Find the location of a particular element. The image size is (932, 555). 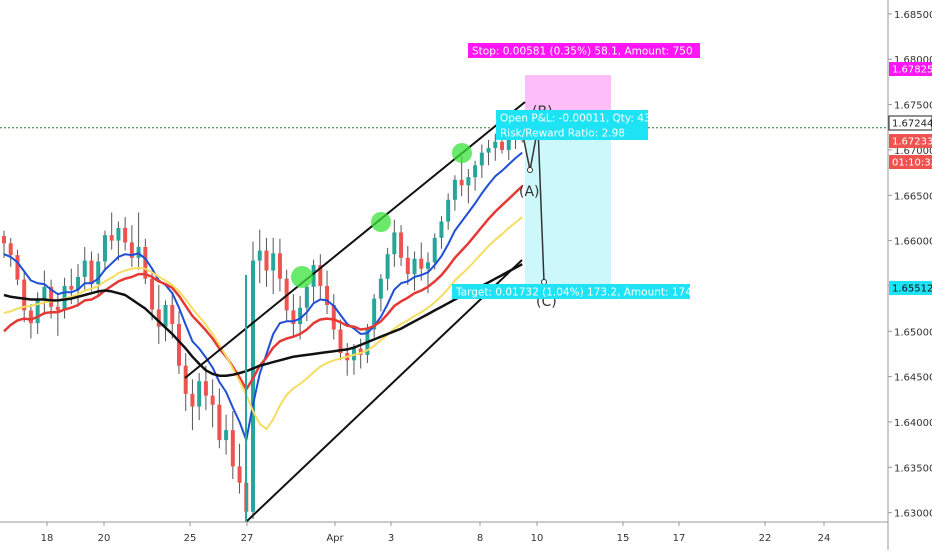

y-tick-label: 1.64000 is located at coordinates (913, 423).